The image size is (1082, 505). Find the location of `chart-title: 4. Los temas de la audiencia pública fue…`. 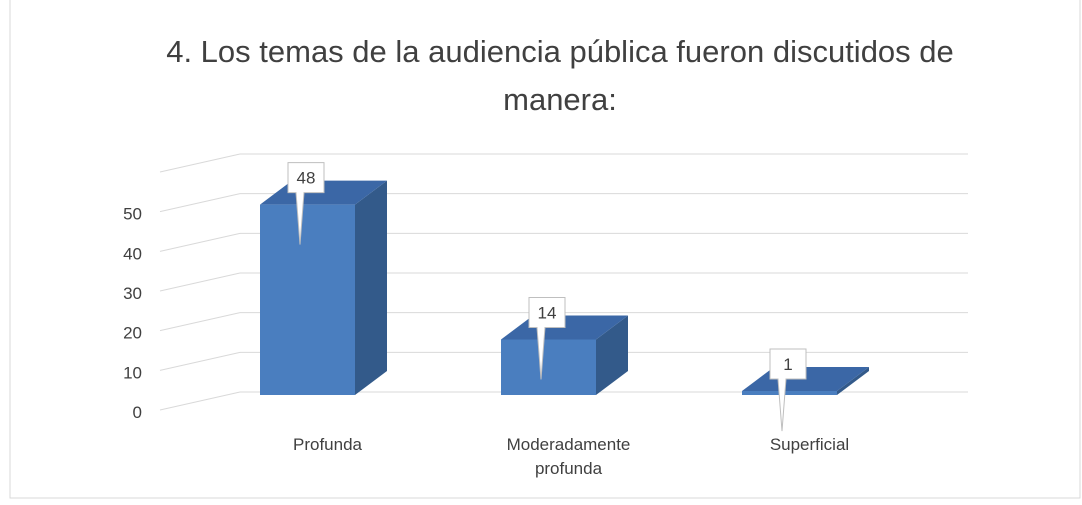

chart-title: 4. Los temas de la audiencia pública fue… is located at coordinates (560, 75).